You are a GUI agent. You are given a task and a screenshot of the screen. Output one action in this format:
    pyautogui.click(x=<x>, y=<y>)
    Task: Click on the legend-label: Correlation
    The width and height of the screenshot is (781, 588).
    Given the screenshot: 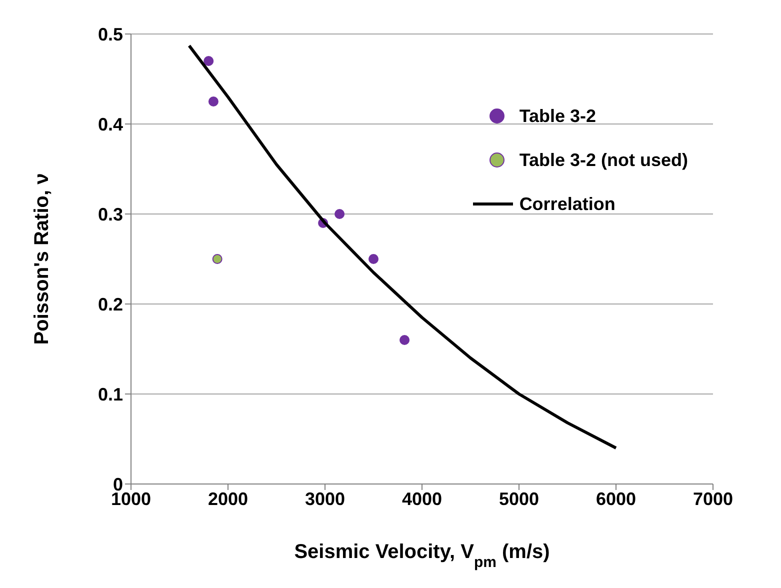 What is the action you would take?
    pyautogui.click(x=567, y=204)
    